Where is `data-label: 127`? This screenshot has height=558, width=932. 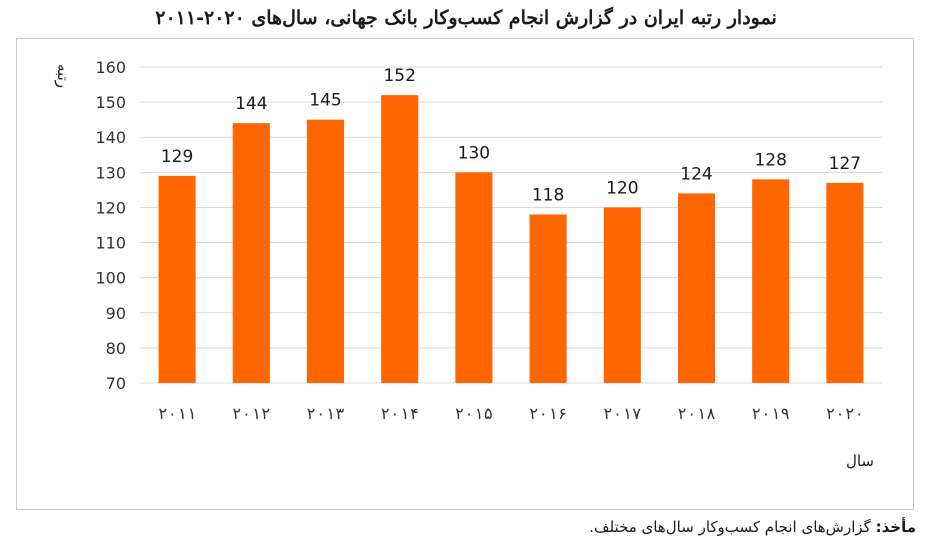
data-label: 127 is located at coordinates (845, 164).